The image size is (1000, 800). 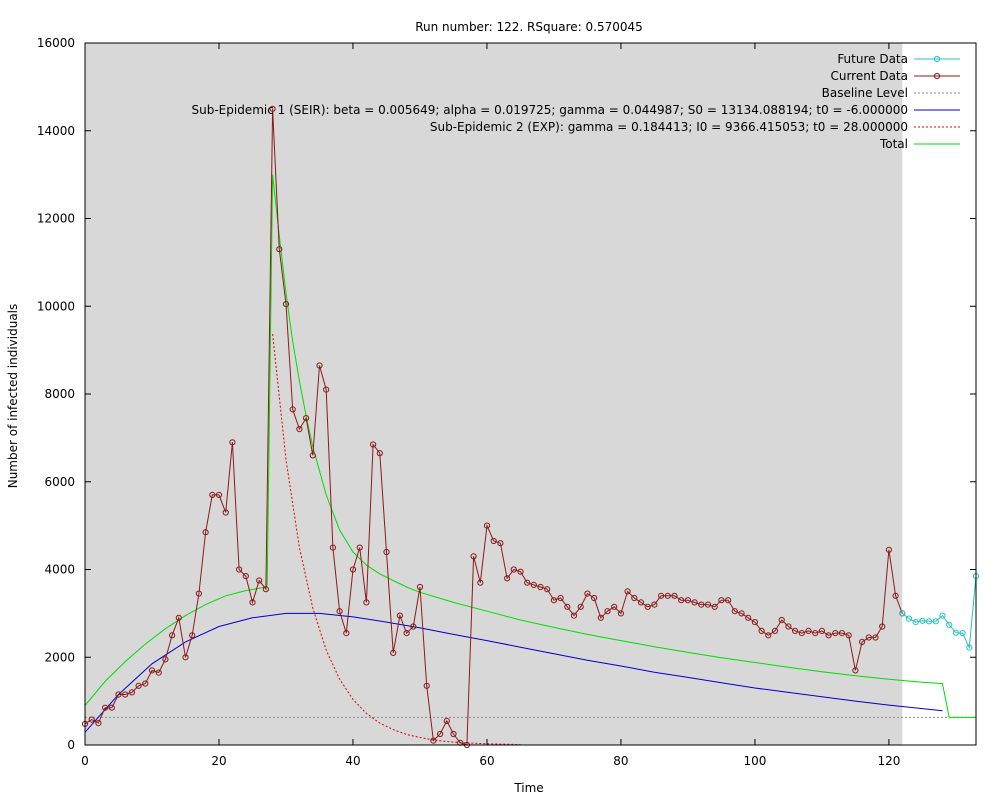 What do you see at coordinates (888, 761) in the screenshot?
I see `x-tick-label: 120` at bounding box center [888, 761].